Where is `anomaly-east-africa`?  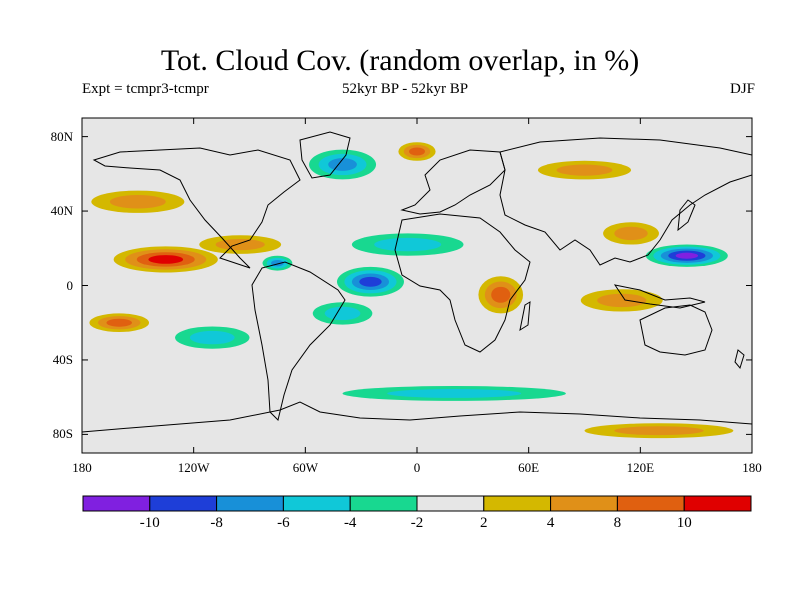 anomaly-east-africa is located at coordinates (501, 295).